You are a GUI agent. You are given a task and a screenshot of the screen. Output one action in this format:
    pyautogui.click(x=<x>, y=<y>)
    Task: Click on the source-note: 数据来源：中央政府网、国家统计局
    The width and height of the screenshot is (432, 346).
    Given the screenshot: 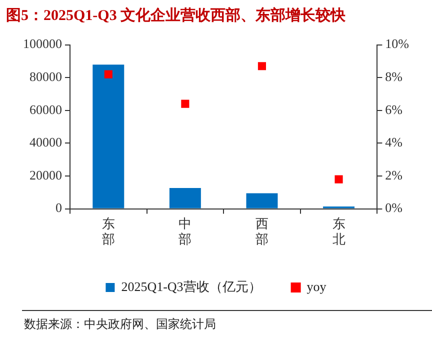 What is the action you would take?
    pyautogui.click(x=120, y=324)
    